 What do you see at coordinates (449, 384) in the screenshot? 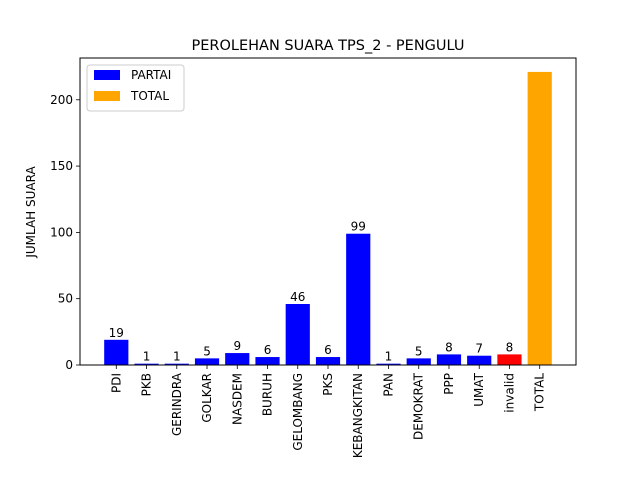
I see `x-tick-label-ppp: PPP` at bounding box center [449, 384].